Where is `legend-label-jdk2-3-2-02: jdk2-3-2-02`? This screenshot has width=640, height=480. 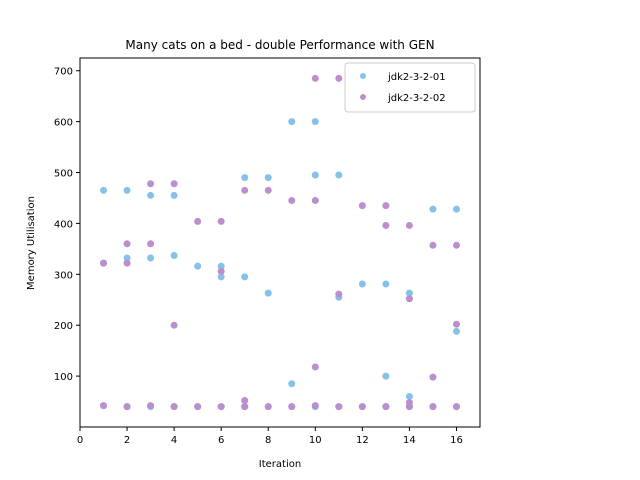 legend-label-jdk2-3-2-02: jdk2-3-2-02 is located at coordinates (416, 98).